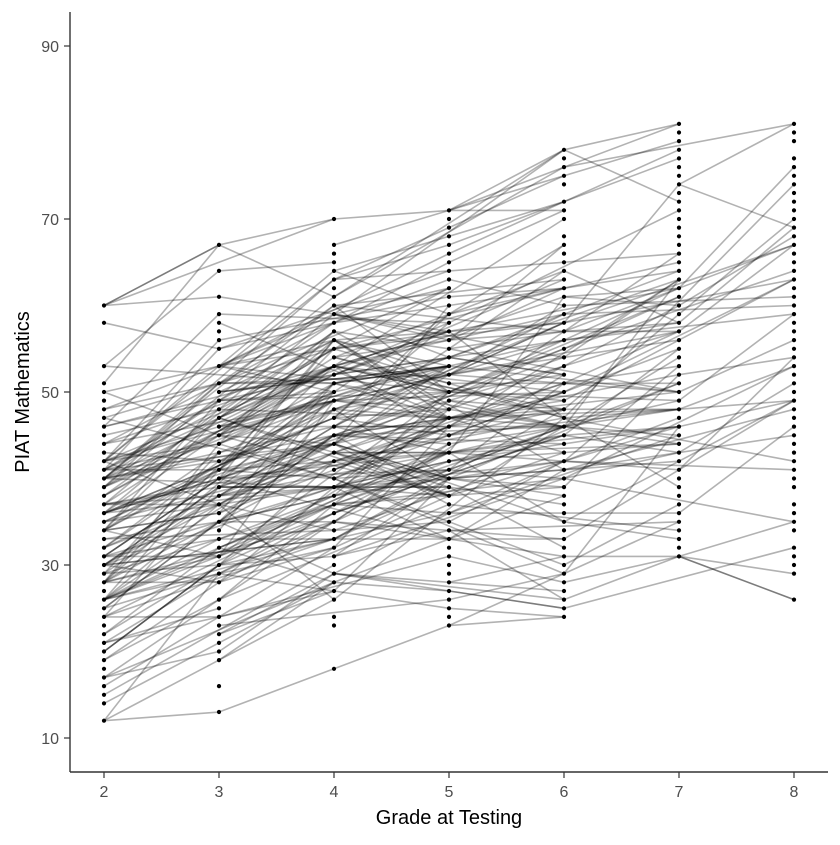  I want to click on y-axis-title: PIAT Mathematics, so click(23, 392).